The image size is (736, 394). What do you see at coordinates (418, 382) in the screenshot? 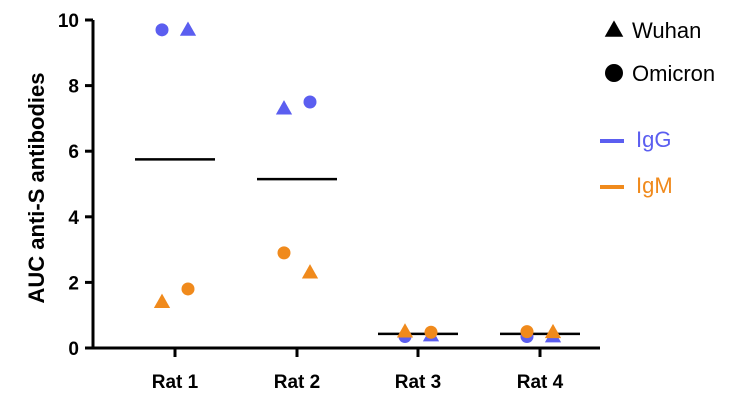
I see `x-tick-label: Rat 3` at bounding box center [418, 382].